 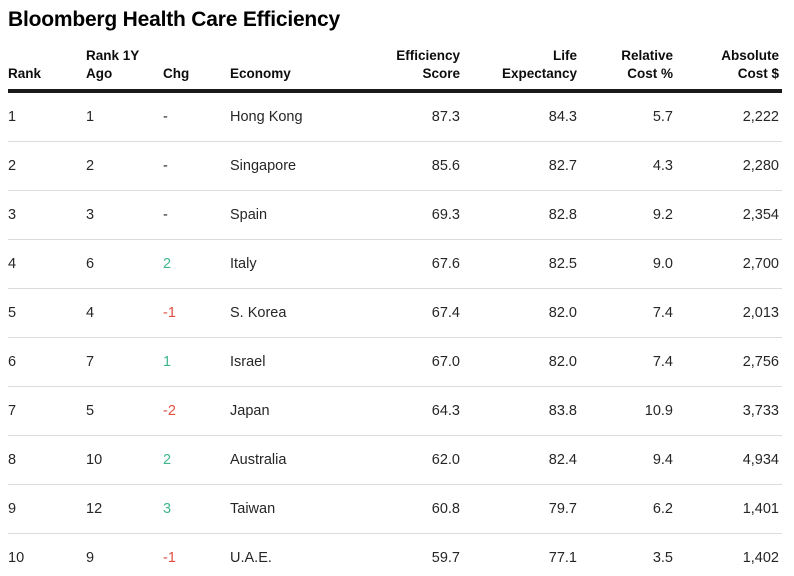 I want to click on column-header-economy: Economy, so click(x=290, y=67).